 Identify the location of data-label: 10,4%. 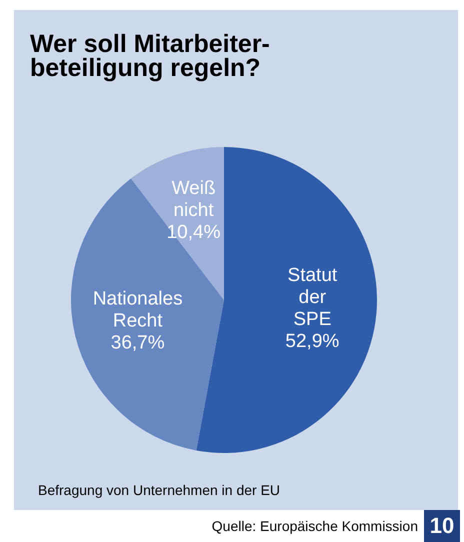
(193, 232).